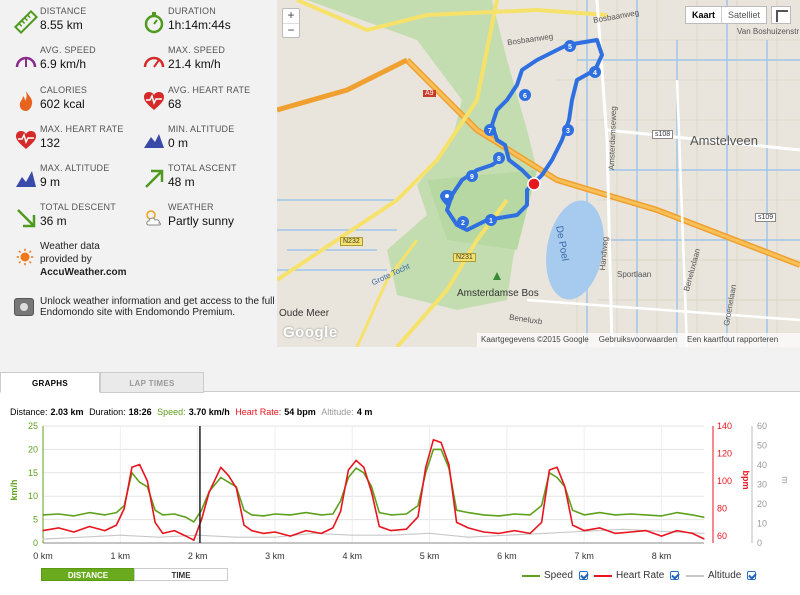 Image resolution: width=800 pixels, height=595 pixels. What do you see at coordinates (762, 446) in the screenshot?
I see `y-tick-label-altitude: 50` at bounding box center [762, 446].